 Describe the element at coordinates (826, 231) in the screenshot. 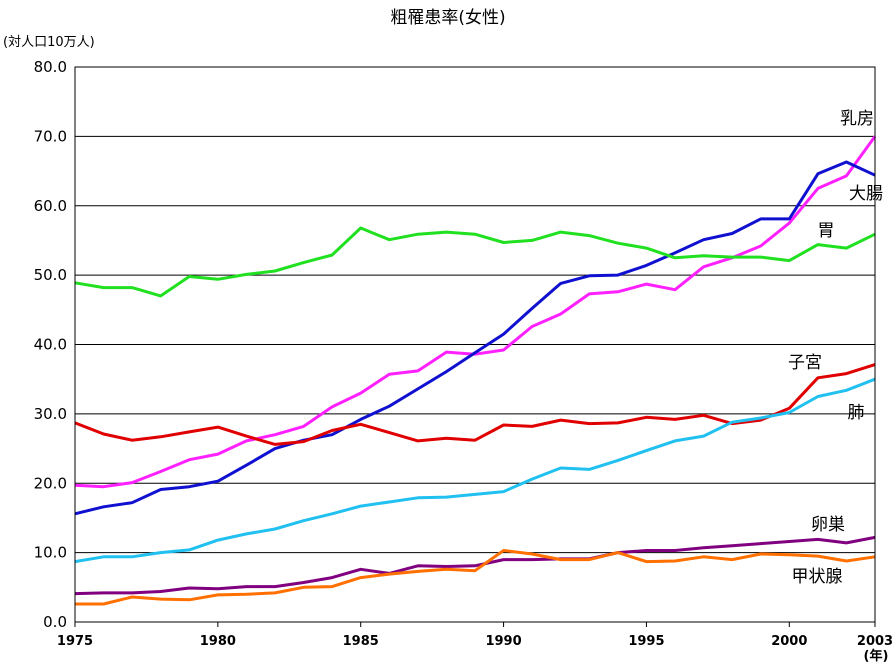

I see `series-label: 胃` at that location.